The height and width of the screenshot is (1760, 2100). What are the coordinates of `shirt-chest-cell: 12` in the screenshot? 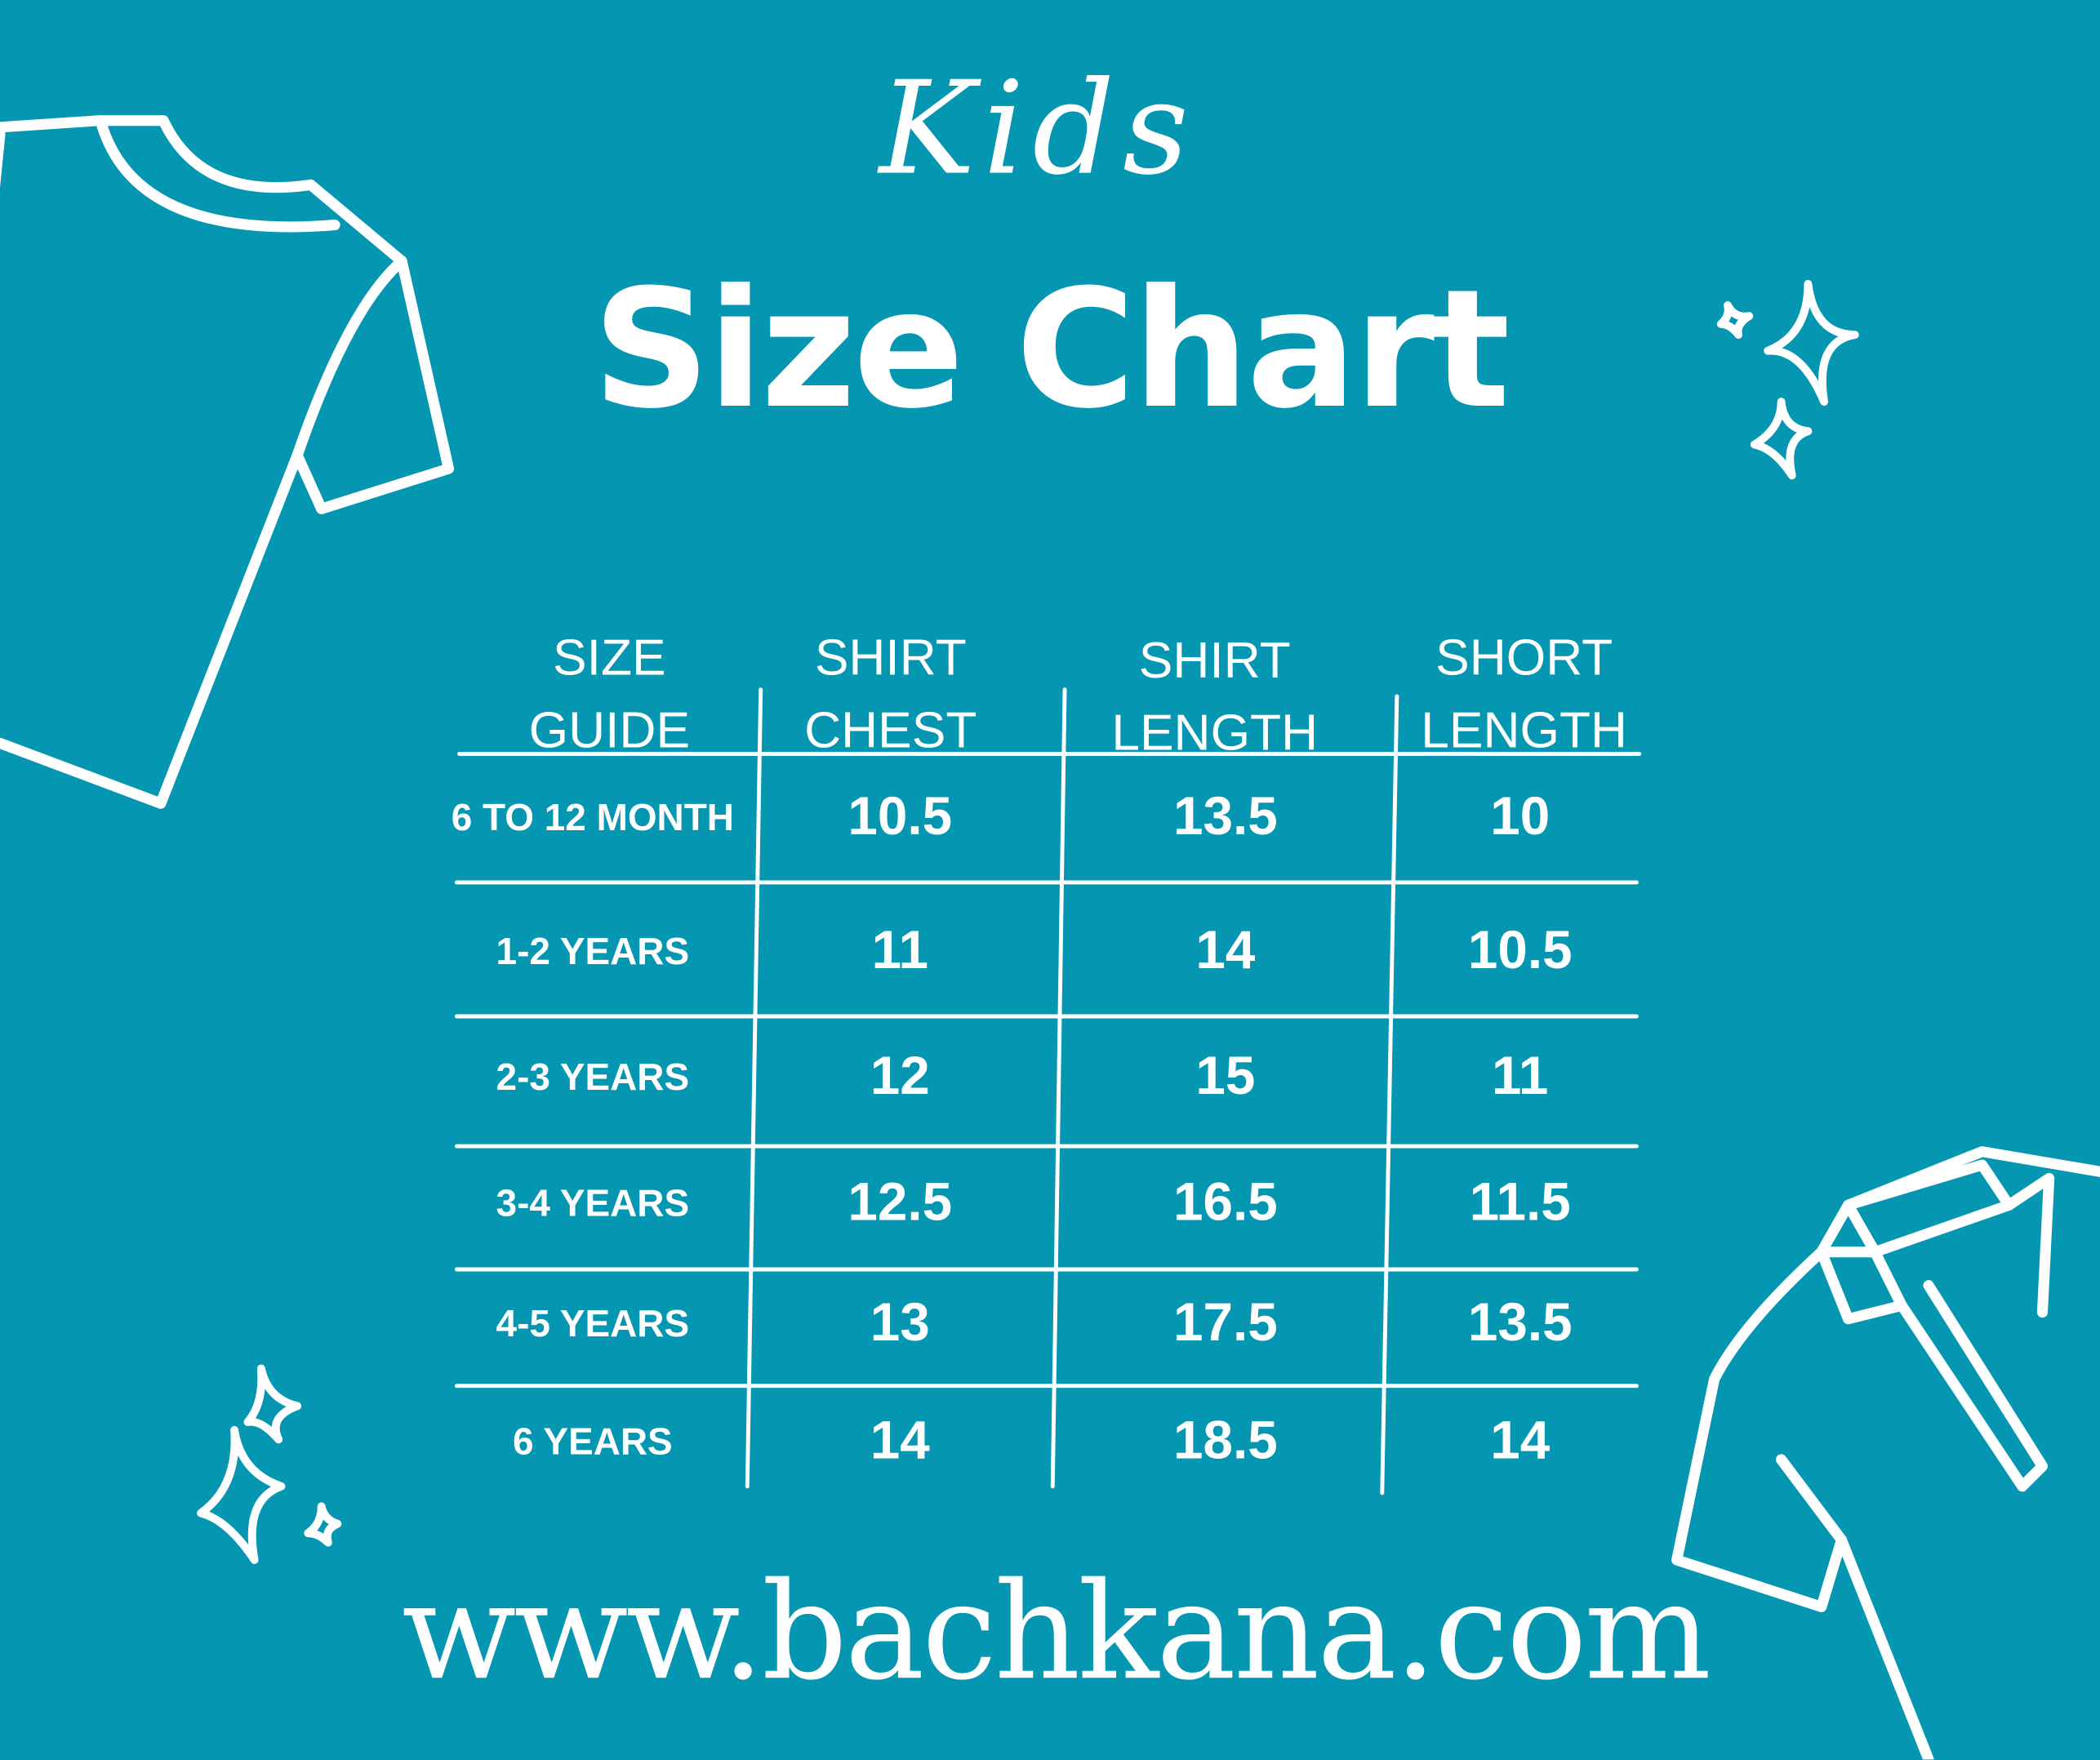 It's located at (900, 1076).